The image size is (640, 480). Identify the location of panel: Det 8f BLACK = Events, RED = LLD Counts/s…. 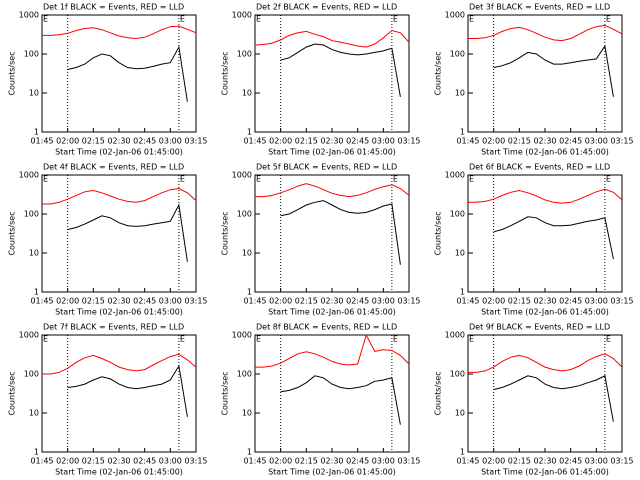
(321, 400).